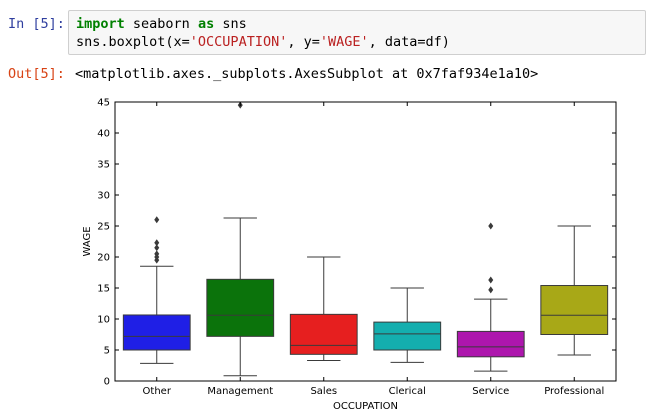 Image resolution: width=649 pixels, height=420 pixels. Describe the element at coordinates (230, 24) in the screenshot. I see `module-alias: sns` at that location.